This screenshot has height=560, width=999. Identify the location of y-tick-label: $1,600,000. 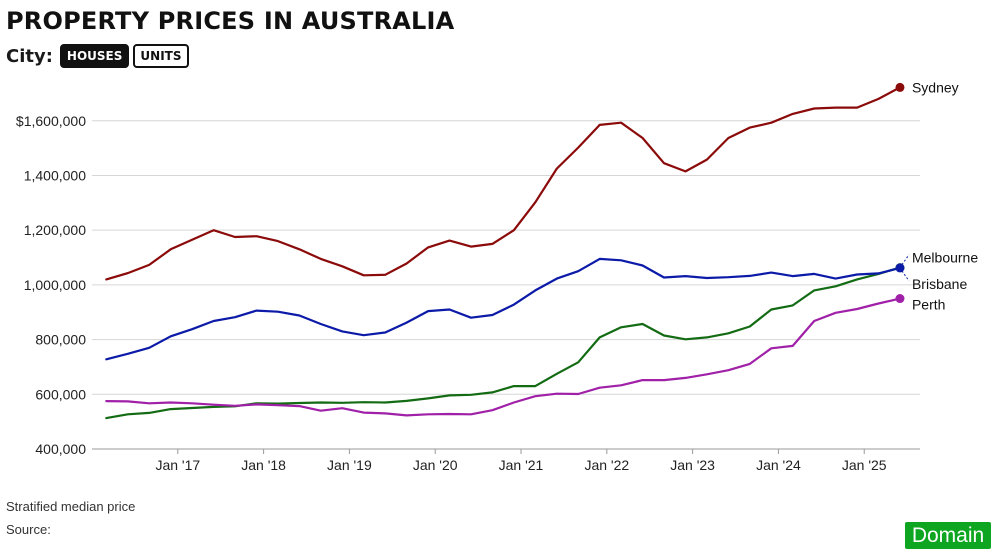
(51, 121).